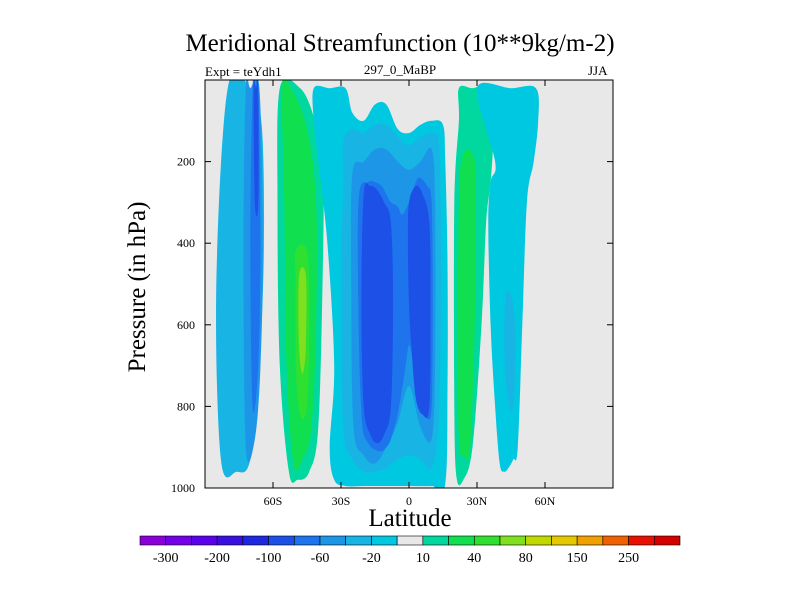 Image resolution: width=800 pixels, height=600 pixels. Describe the element at coordinates (423, 558) in the screenshot. I see `colorbar-label: 10` at that location.